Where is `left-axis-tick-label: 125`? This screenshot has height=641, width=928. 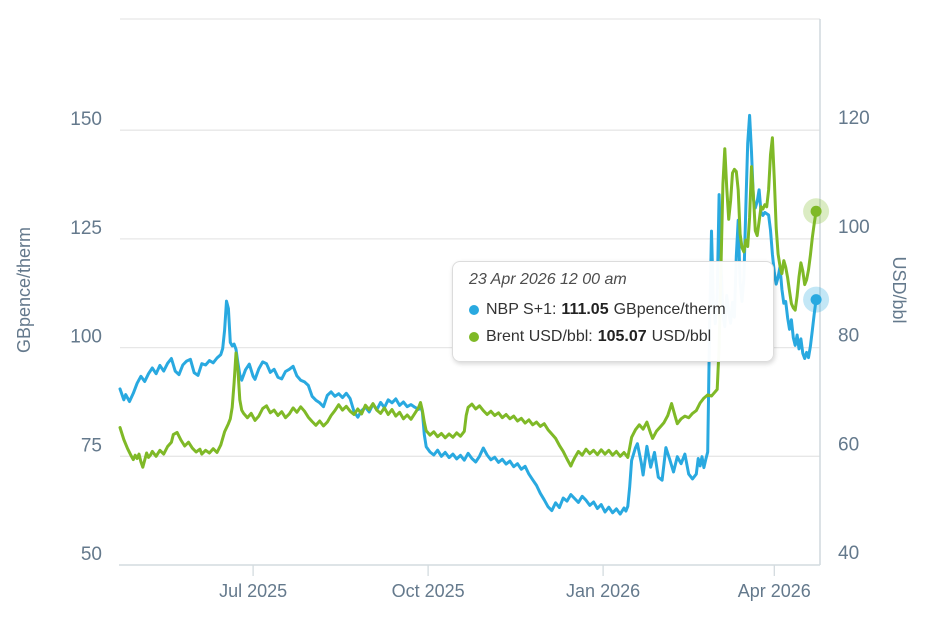 left-axis-tick-label: 125 is located at coordinates (86, 228).